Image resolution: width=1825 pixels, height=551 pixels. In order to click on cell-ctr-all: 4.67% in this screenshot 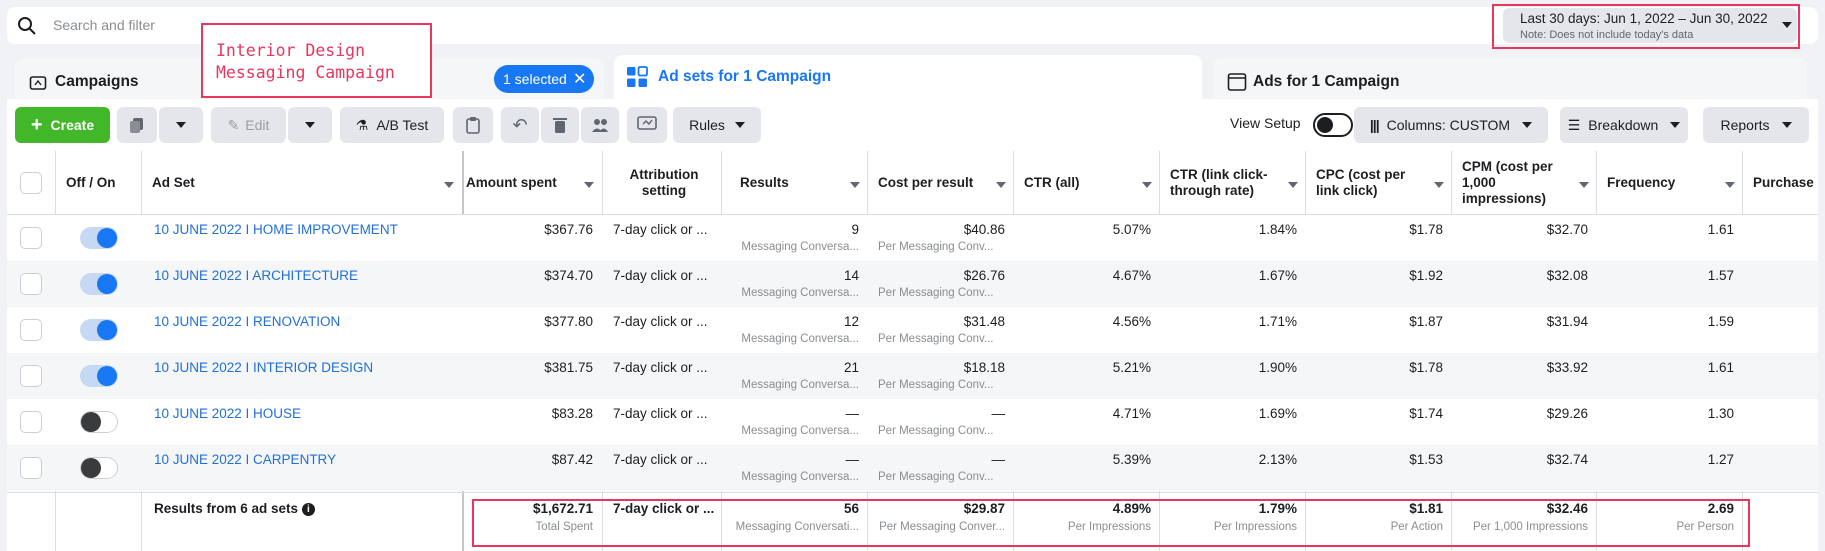, I will do `click(1131, 275)`.